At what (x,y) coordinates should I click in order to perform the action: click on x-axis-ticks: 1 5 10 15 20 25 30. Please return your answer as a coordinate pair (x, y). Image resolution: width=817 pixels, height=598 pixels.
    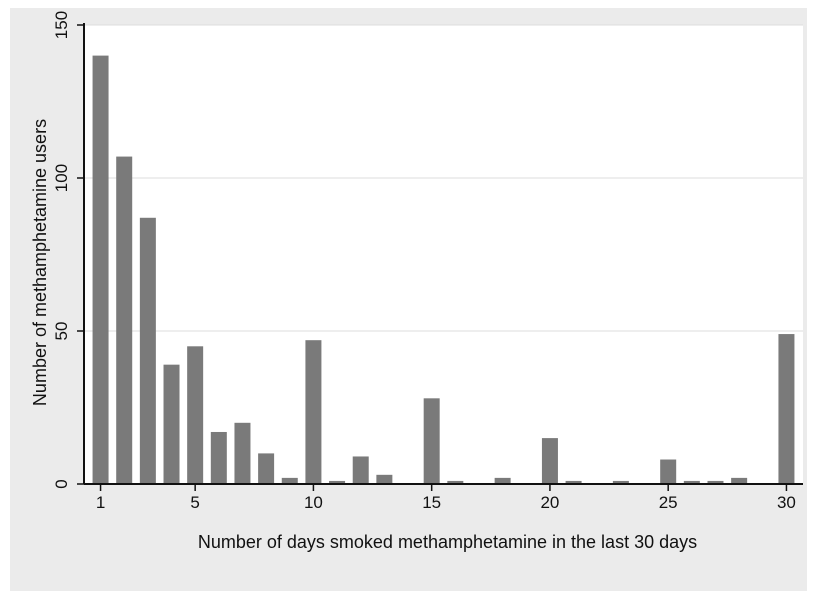
    Looking at the image, I should click on (446, 498).